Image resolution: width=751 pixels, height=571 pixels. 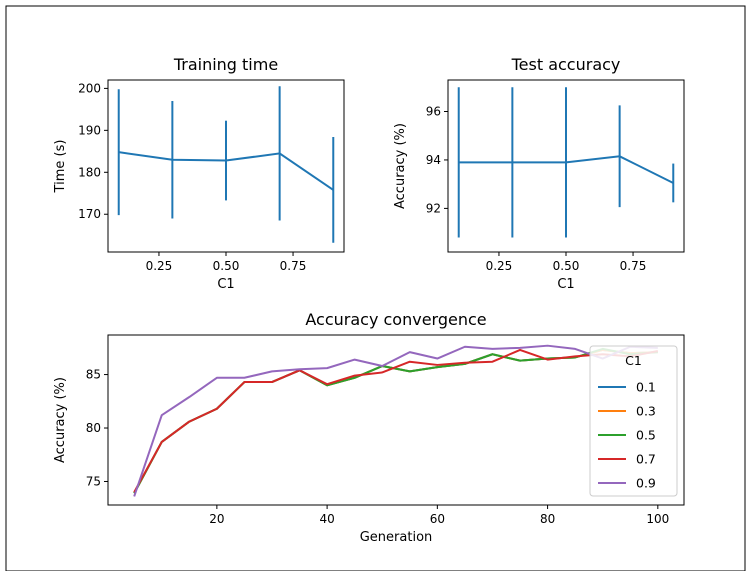 What do you see at coordinates (216, 519) in the screenshot?
I see `x-tick-label: 20` at bounding box center [216, 519].